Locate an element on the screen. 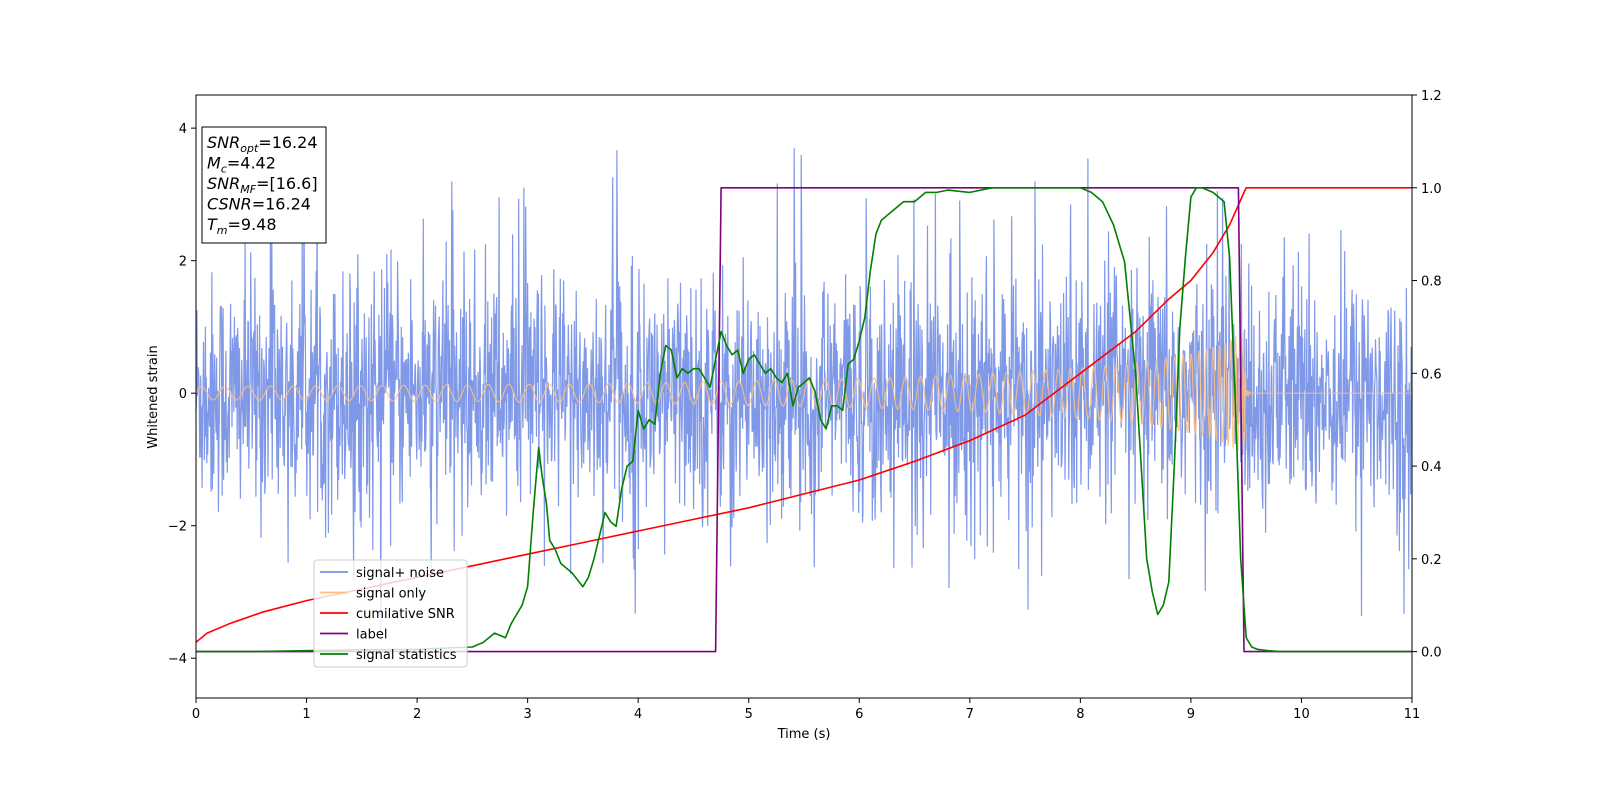  legend-label: signal+ noise is located at coordinates (400, 573).